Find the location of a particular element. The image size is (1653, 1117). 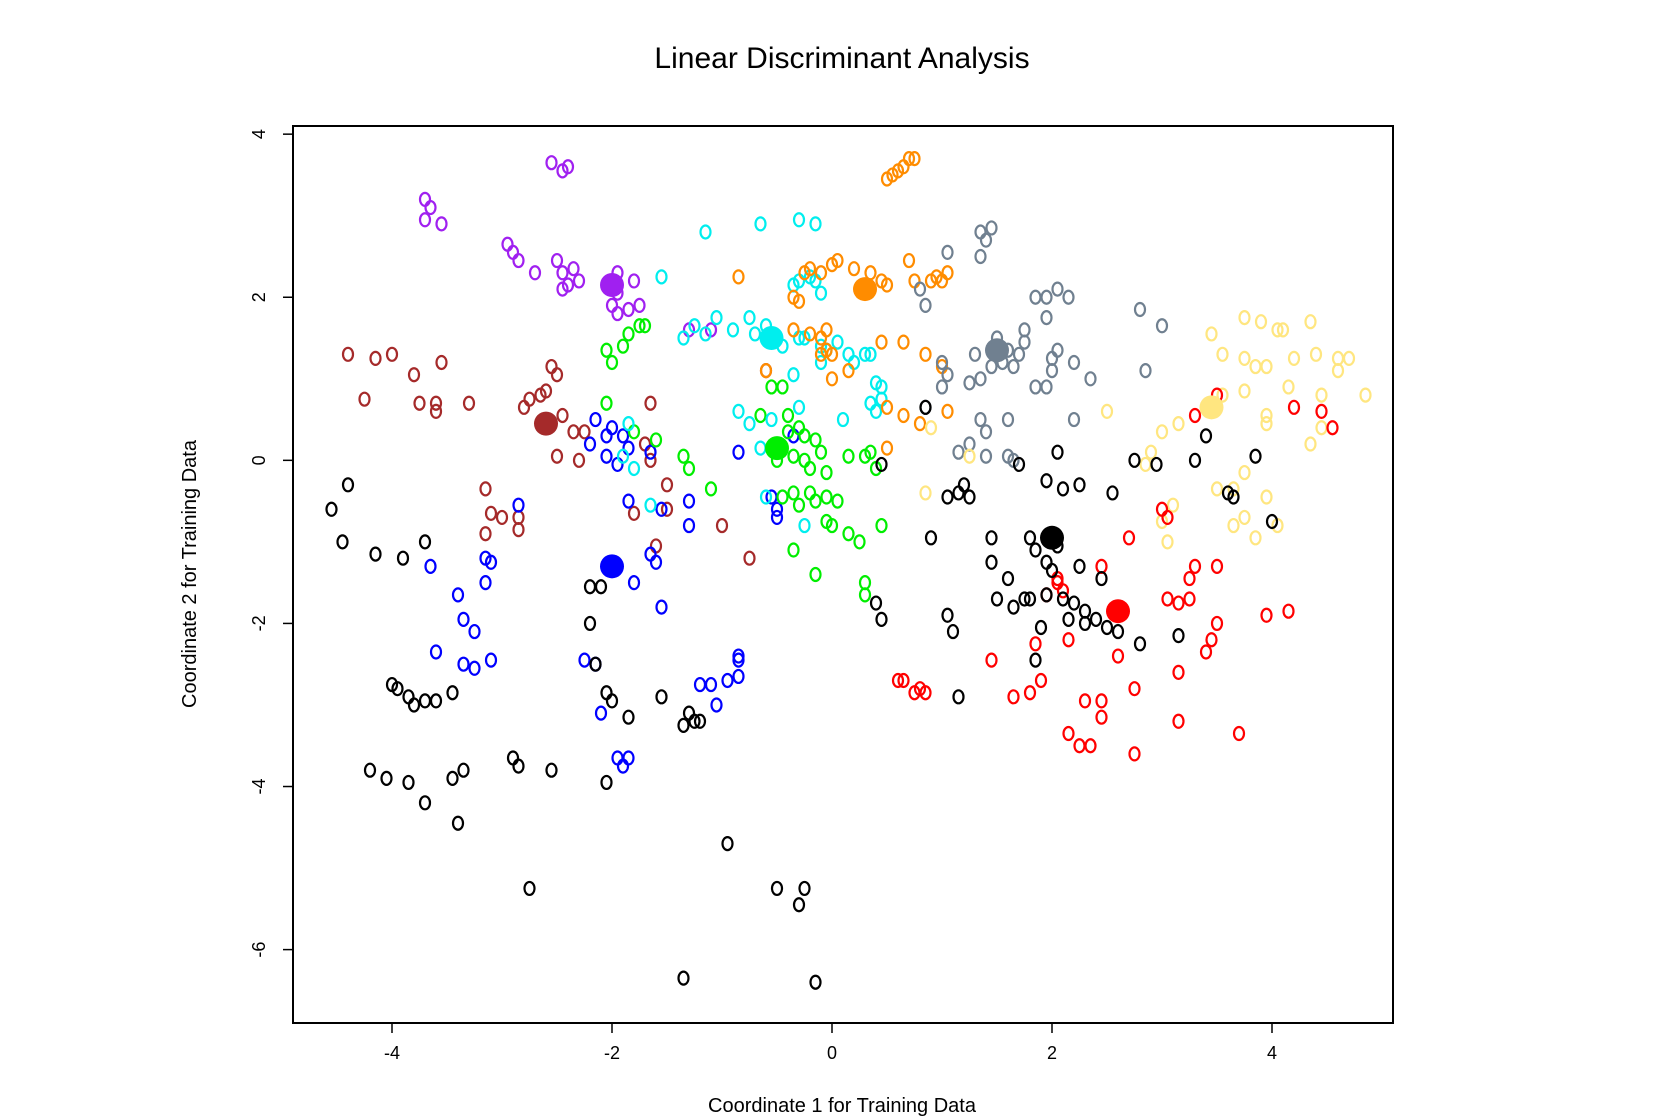

chart-title: Linear Discriminant Analysis is located at coordinates (841, 58).